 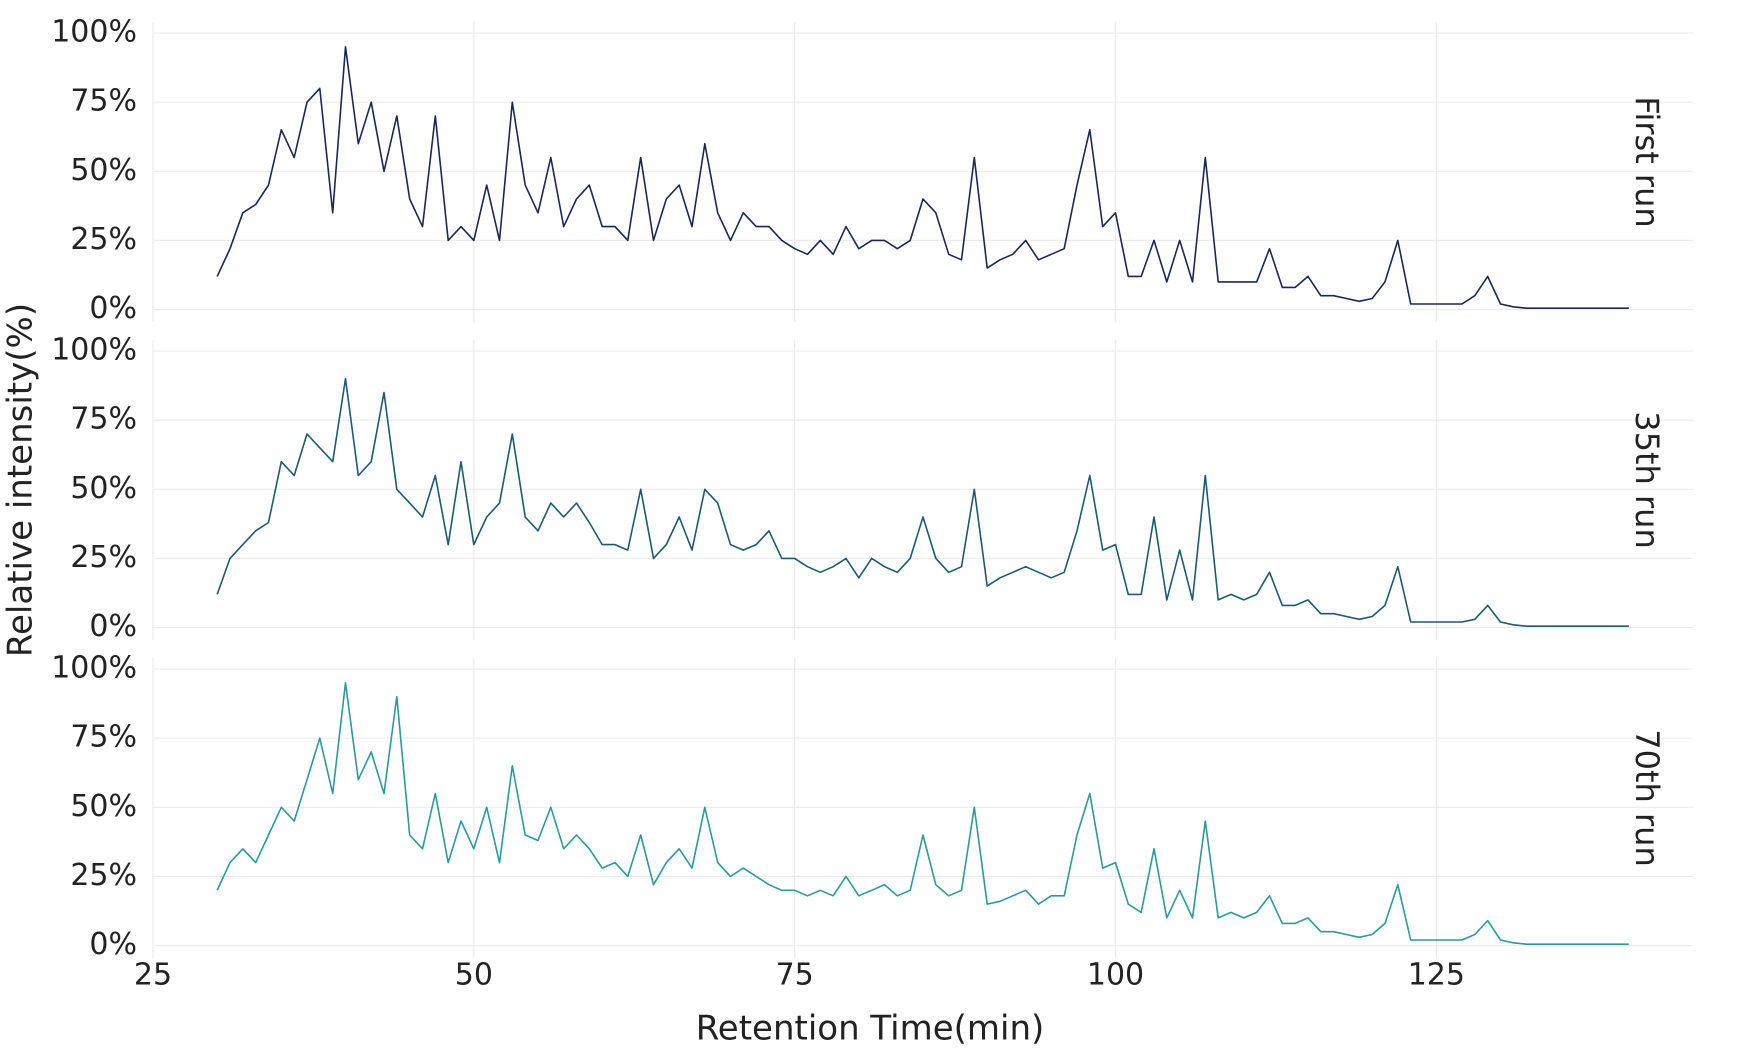 I want to click on x-axis-title: Retention Time(min), so click(x=870, y=1029).